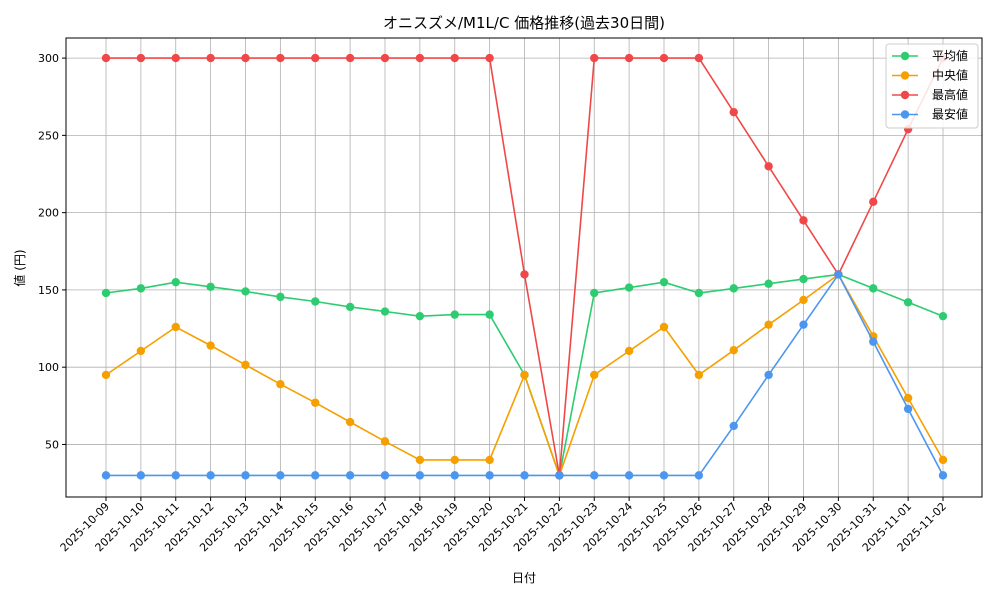 The width and height of the screenshot is (1000, 600). What do you see at coordinates (950, 55) in the screenshot?
I see `legend-label: 平均値` at bounding box center [950, 55].